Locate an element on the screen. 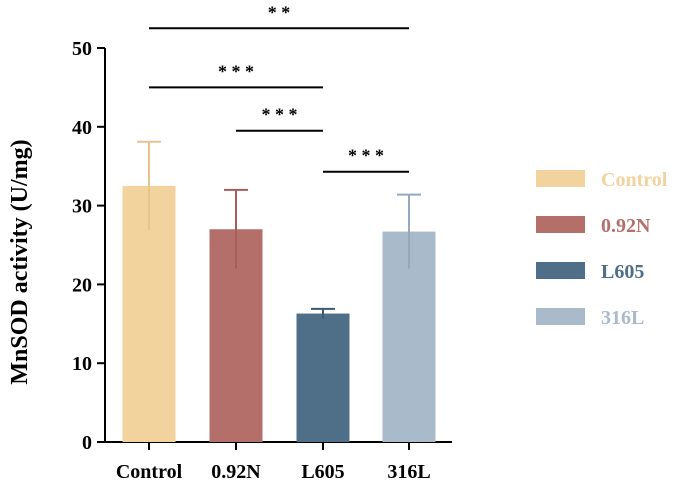  y-tick-label: 0 is located at coordinates (87, 443).